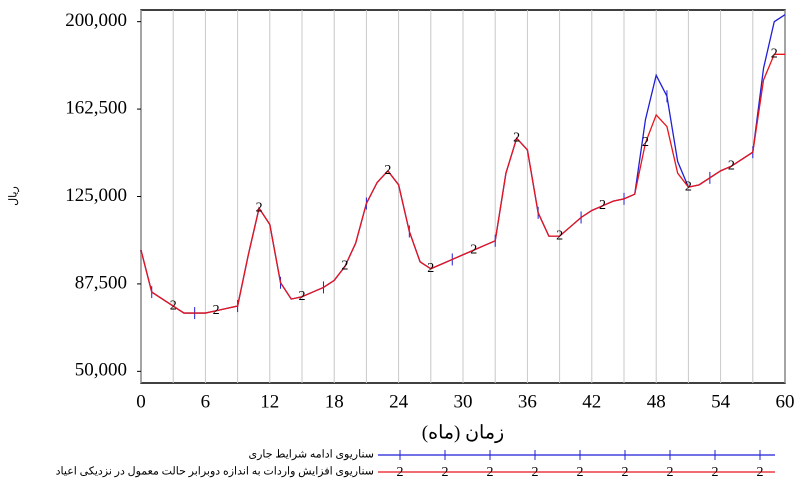 This screenshot has height=485, width=800. I want to click on x-tick-label: 0, so click(141, 401).